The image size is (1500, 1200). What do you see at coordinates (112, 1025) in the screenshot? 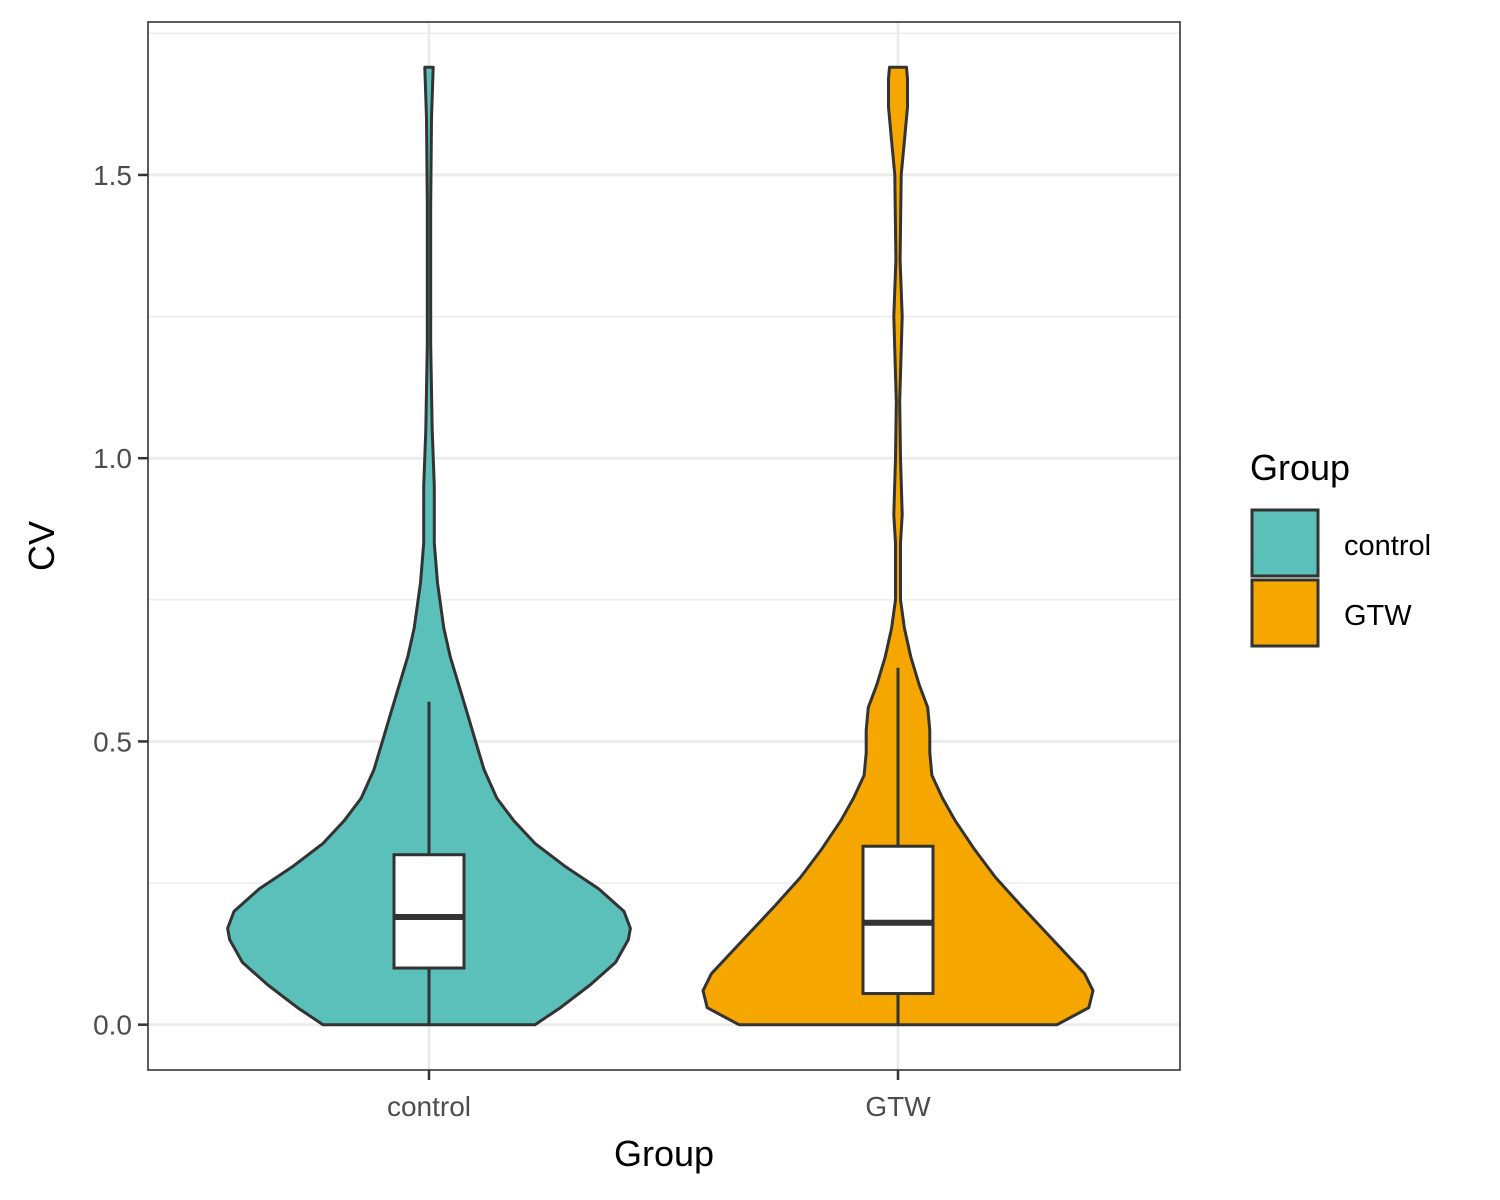
I see `y-tick-label: 0.0` at bounding box center [112, 1025].